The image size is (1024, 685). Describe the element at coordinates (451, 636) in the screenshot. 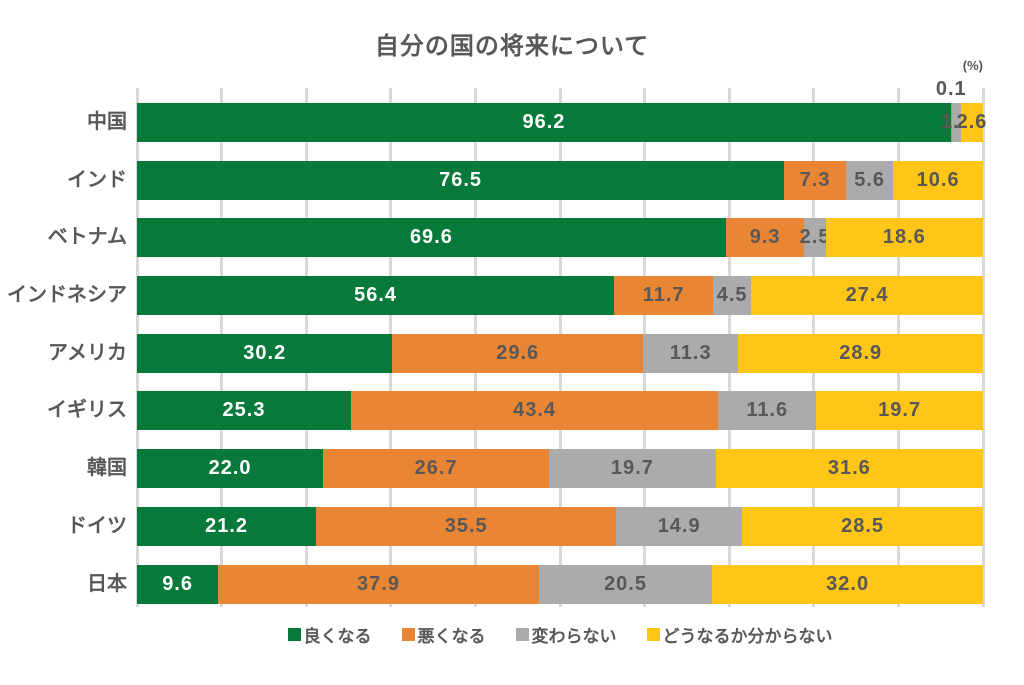

I see `legend-label: 悪くなる` at that location.